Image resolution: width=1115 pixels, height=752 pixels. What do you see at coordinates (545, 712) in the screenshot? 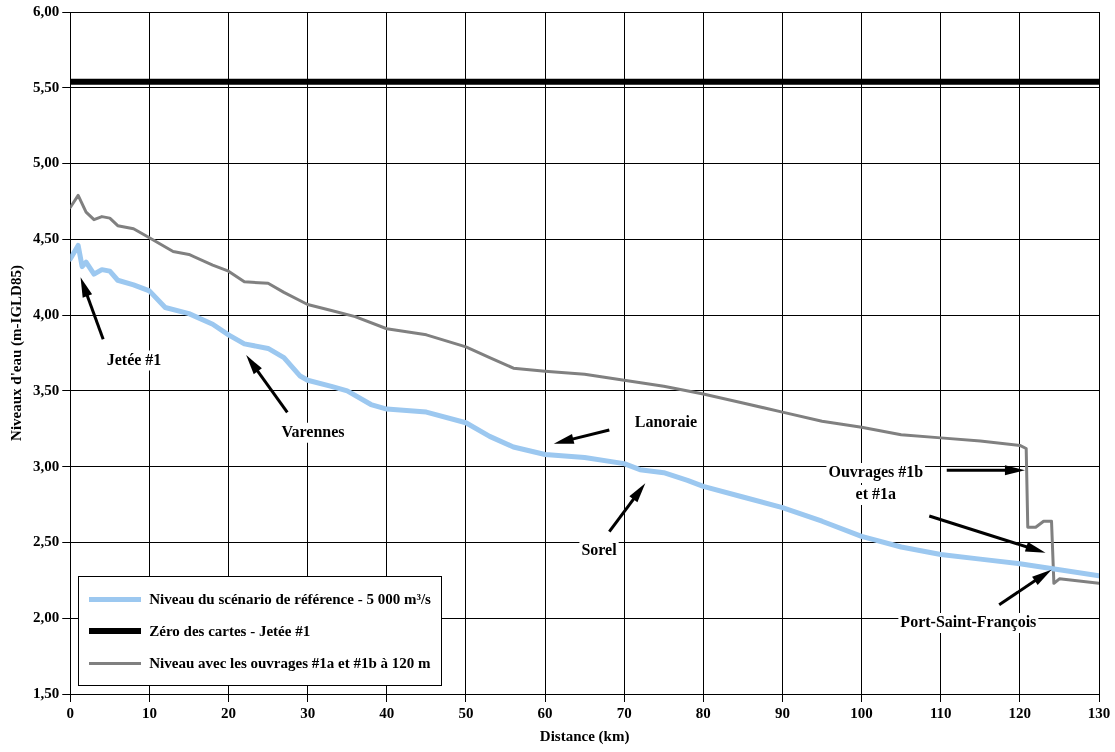
I see `x-tick-label: 60` at bounding box center [545, 712].